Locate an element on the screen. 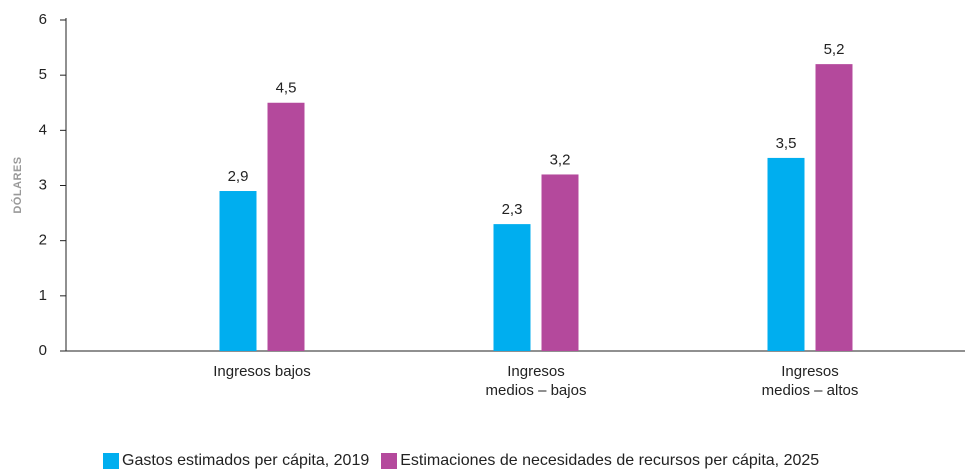 The width and height of the screenshot is (965, 474). value-label: 3,5 is located at coordinates (786, 143).